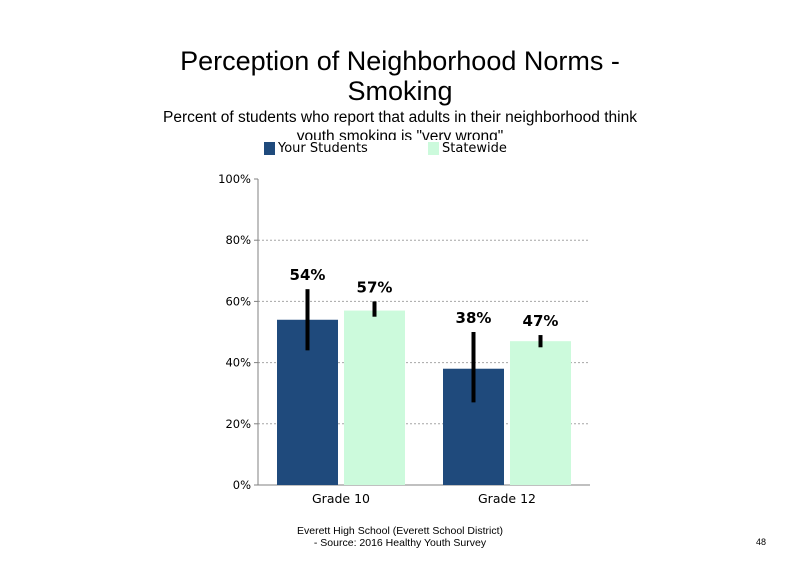 The width and height of the screenshot is (800, 568). What do you see at coordinates (238, 424) in the screenshot?
I see `y-tick-label: 20%` at bounding box center [238, 424].